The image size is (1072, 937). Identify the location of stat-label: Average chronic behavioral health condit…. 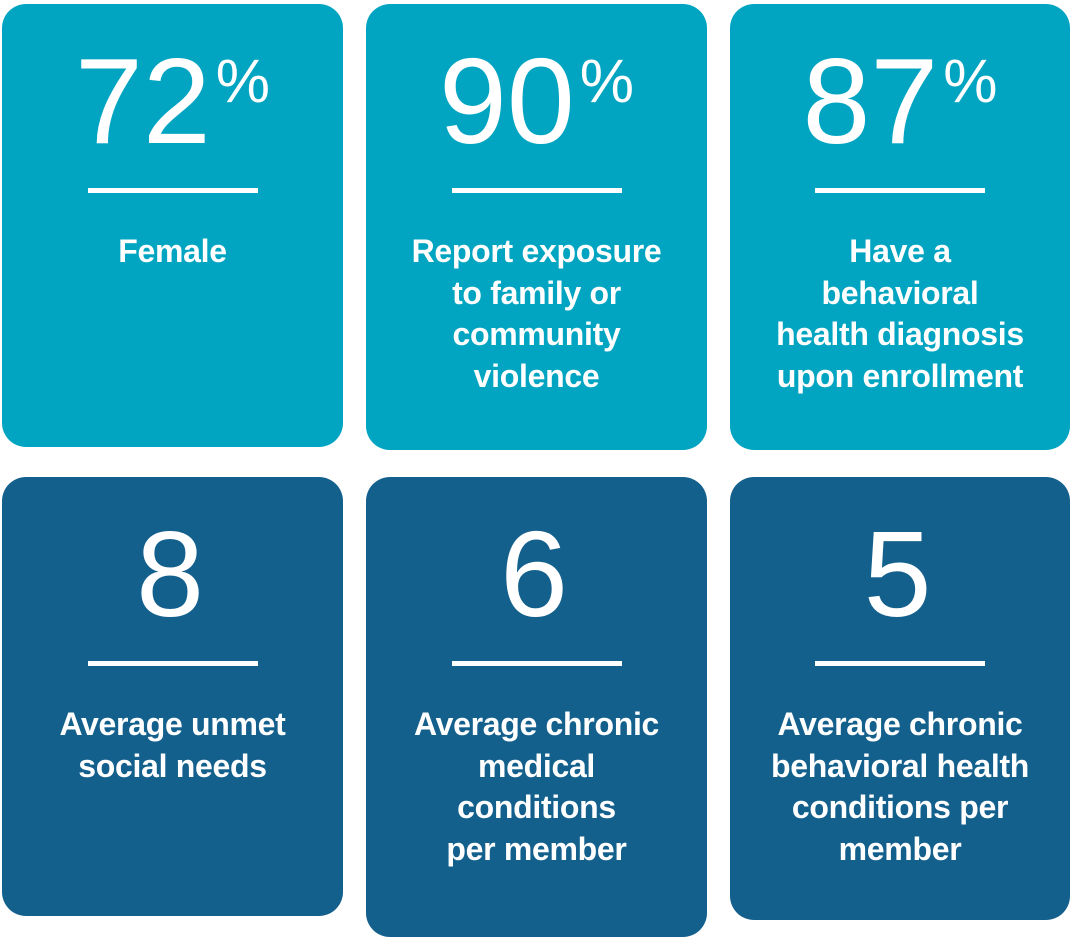
(900, 786).